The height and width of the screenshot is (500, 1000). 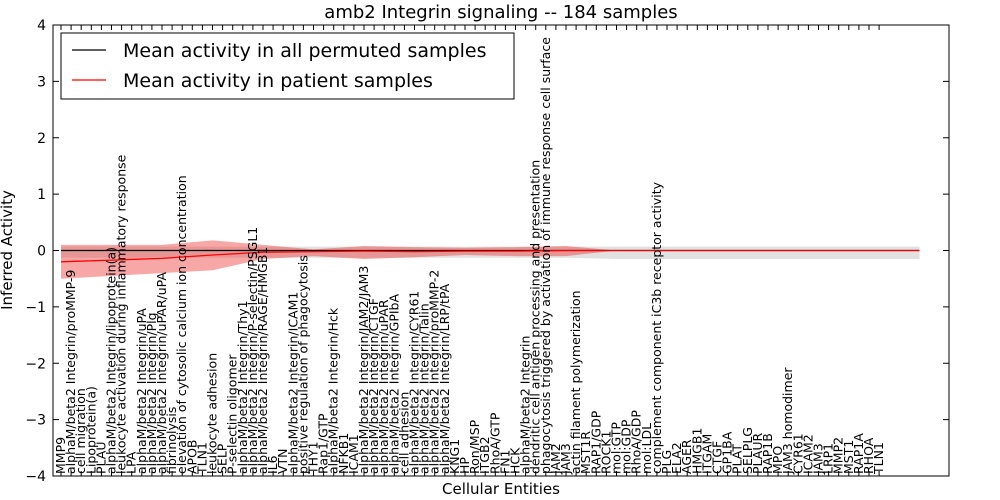 What do you see at coordinates (383, 386) in the screenshot?
I see `x-tick-label: alphaM/beta2 Integrin/uPAR` at bounding box center [383, 386].